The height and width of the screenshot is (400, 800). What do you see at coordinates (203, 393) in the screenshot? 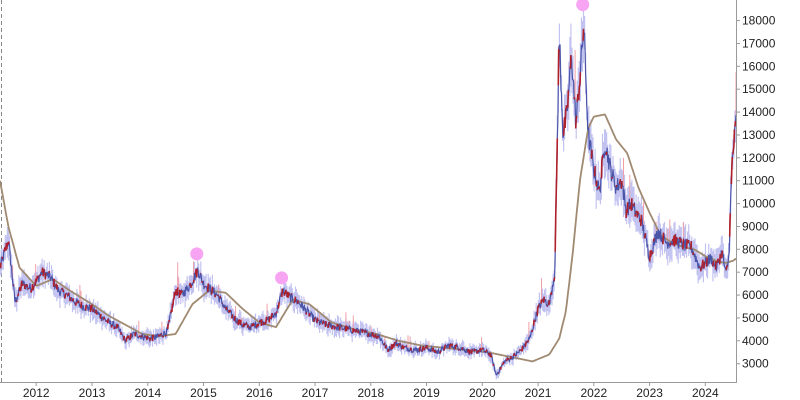
I see `x-tick-label: 2015` at bounding box center [203, 393].